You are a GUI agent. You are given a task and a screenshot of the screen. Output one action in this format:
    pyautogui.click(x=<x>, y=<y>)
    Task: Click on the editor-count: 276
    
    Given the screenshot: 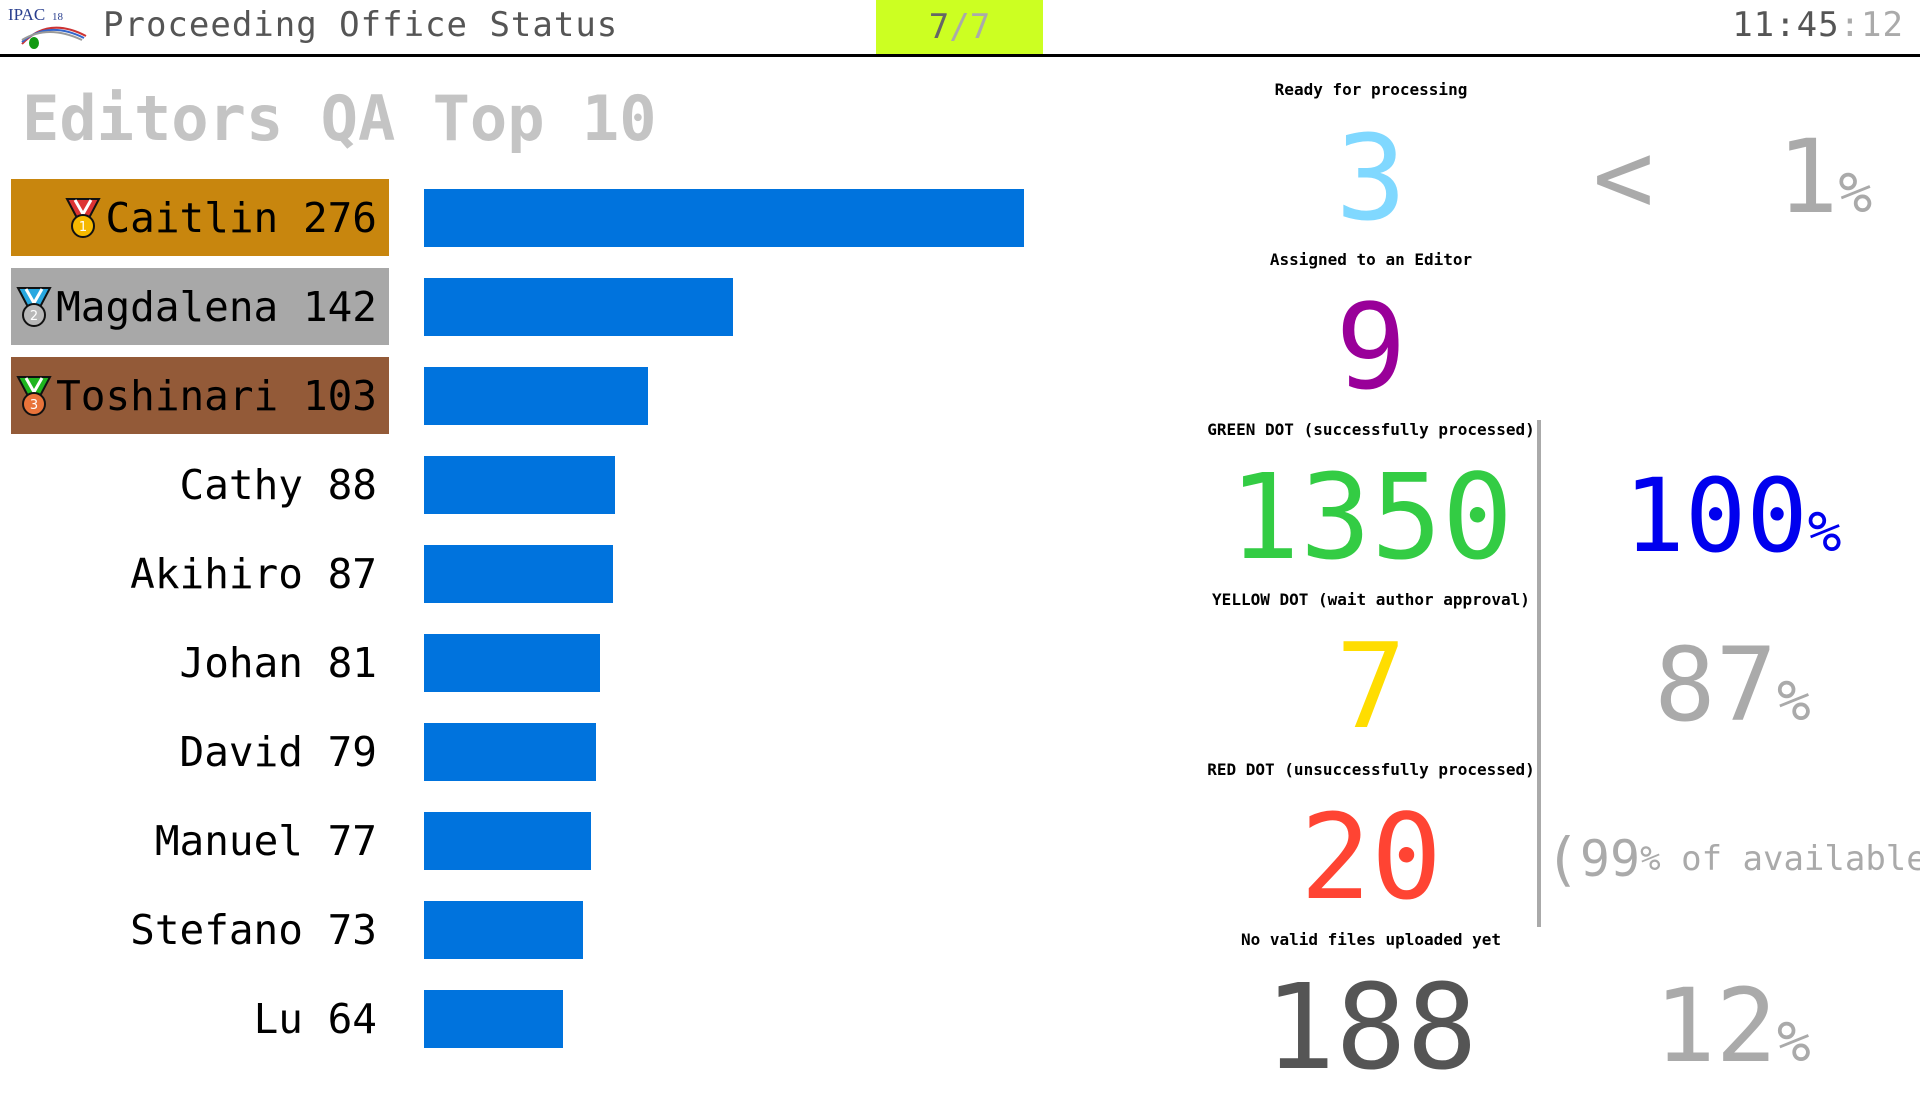 What is the action you would take?
    pyautogui.click(x=339, y=217)
    